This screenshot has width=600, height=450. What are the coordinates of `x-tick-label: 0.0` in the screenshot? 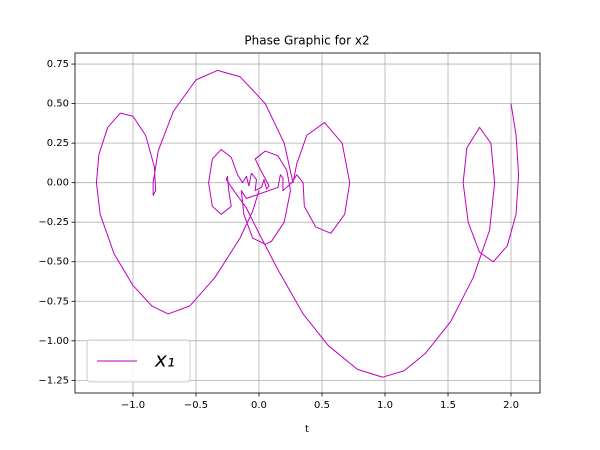 It's located at (259, 405).